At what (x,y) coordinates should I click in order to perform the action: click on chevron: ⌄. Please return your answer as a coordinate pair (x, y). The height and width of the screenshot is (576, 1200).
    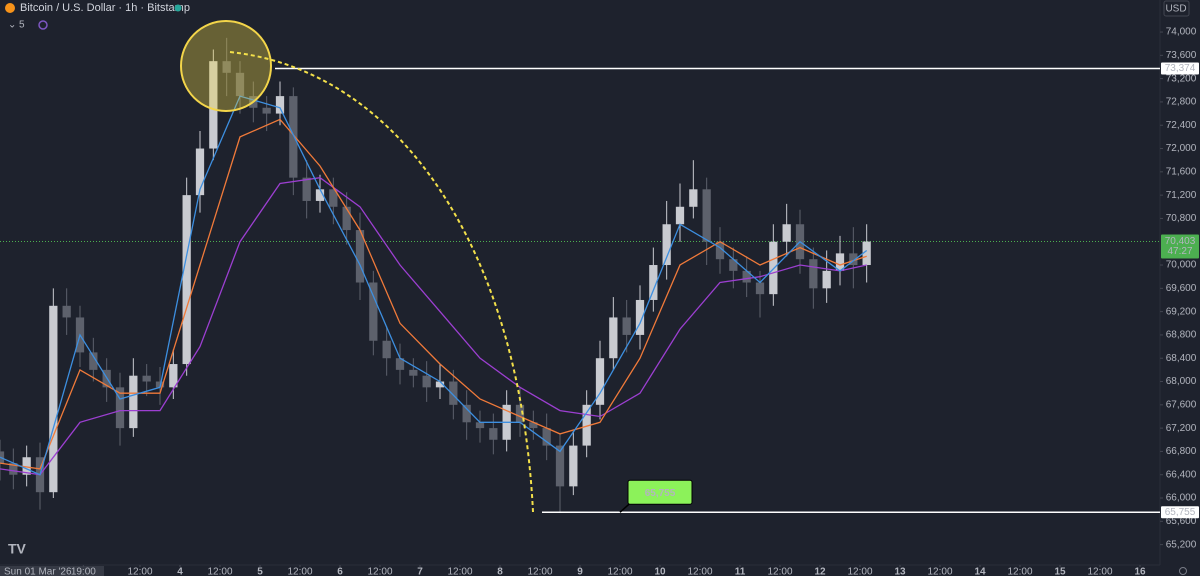
    Looking at the image, I should click on (12, 25).